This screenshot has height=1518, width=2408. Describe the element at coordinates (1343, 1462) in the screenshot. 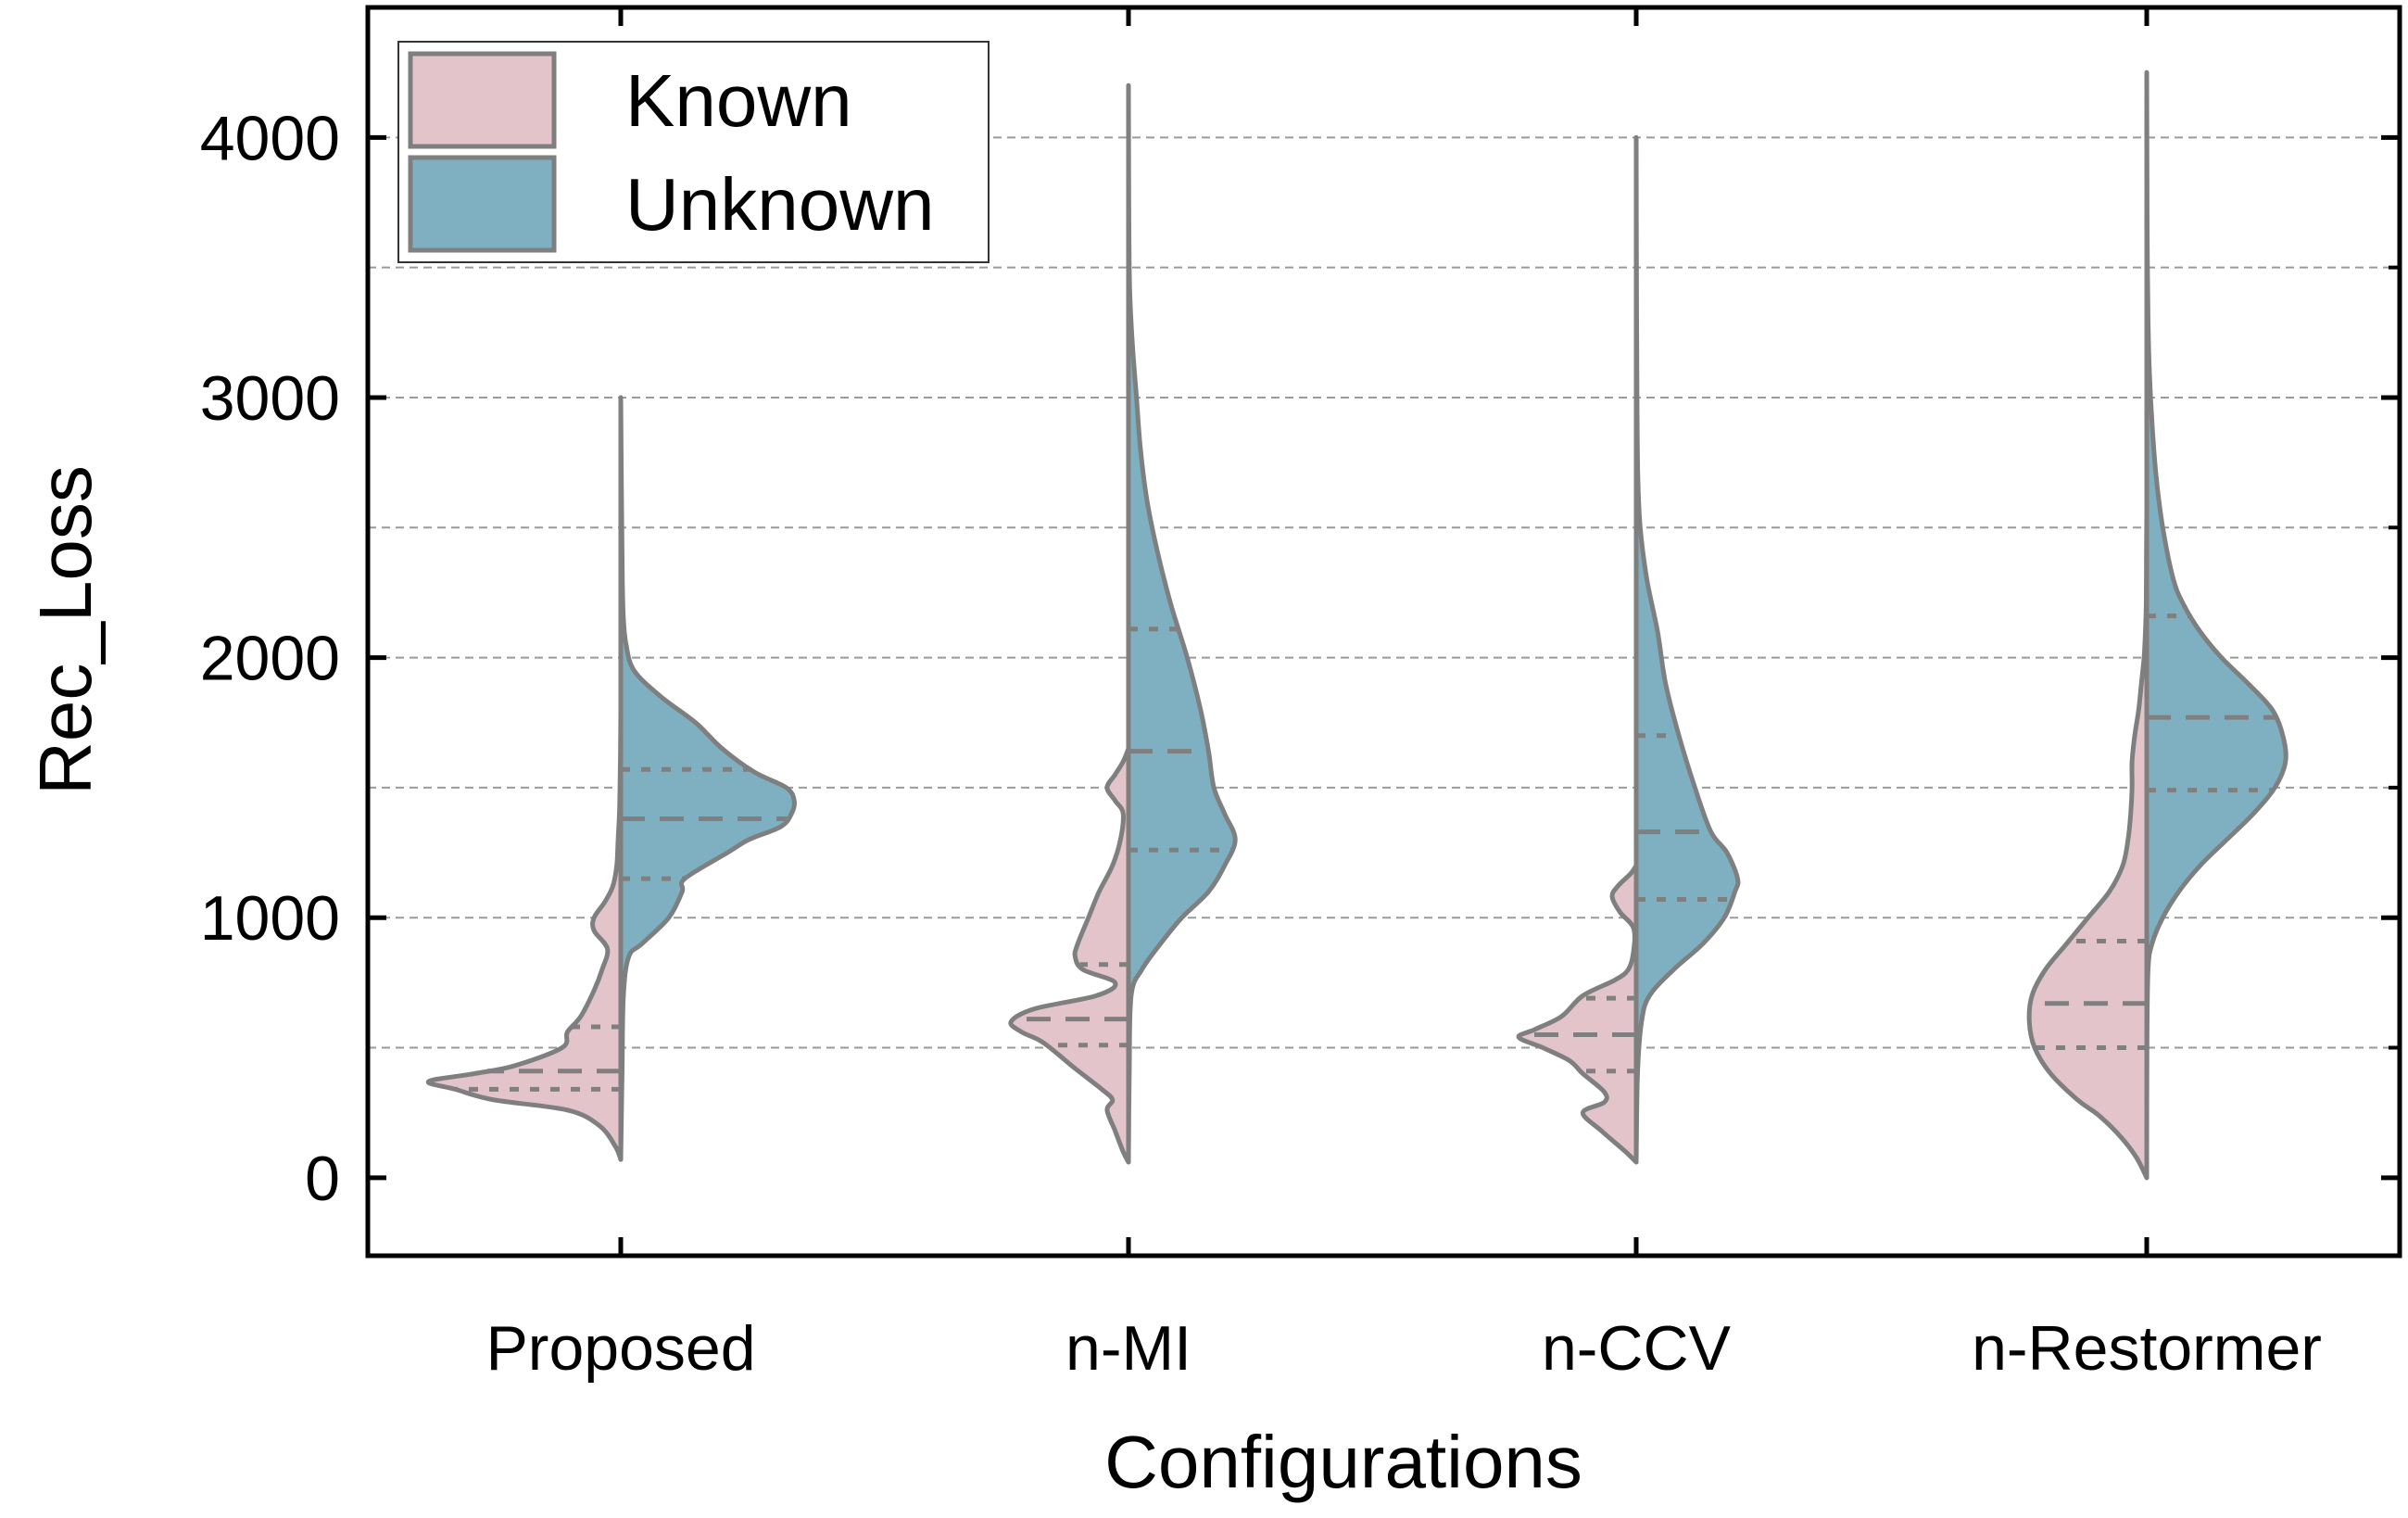

I see `x-axis-title: Configurations` at that location.